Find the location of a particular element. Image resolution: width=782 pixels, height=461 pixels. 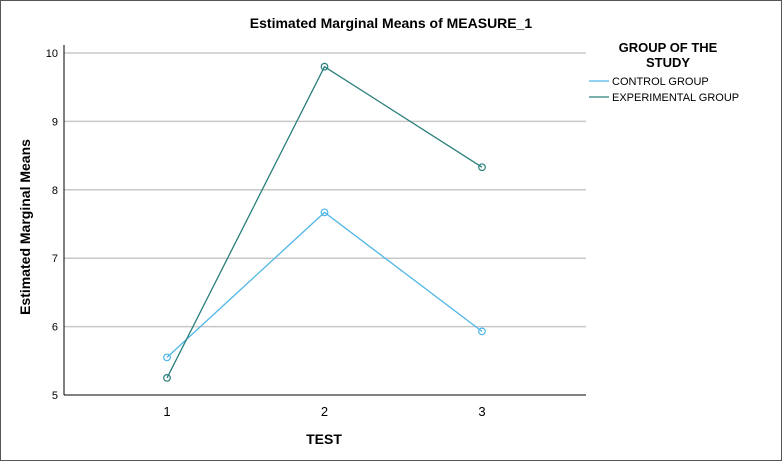

legend-items: CONTROL GROUP EXPERIMENTAL GROUP is located at coordinates (664, 90).